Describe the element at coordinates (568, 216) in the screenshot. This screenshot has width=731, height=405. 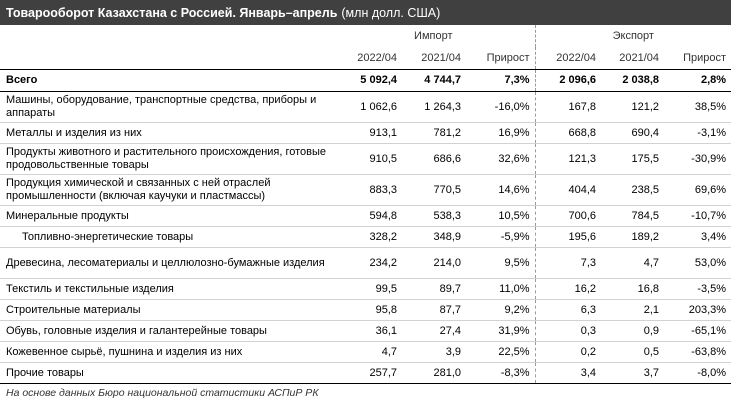
I see `cell-export-2022: 700,6` at that location.